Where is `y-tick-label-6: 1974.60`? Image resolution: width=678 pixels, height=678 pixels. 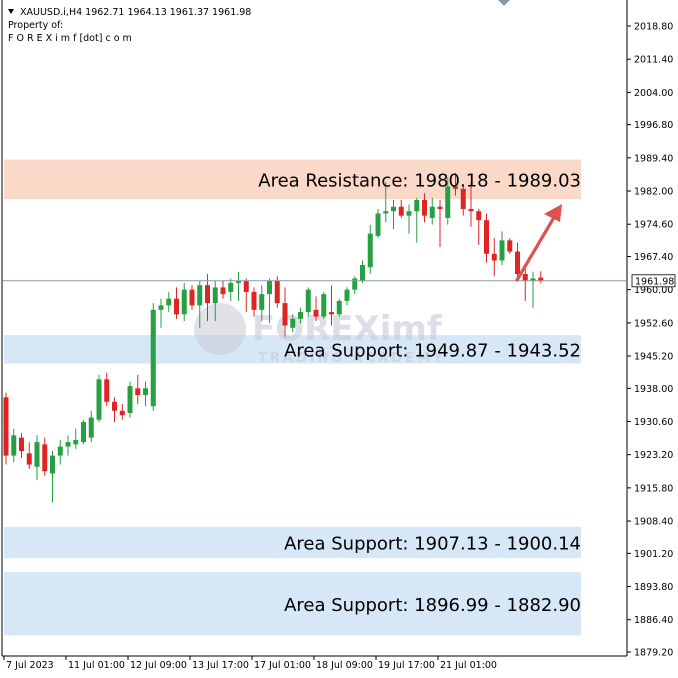 y-tick-label-6: 1974.60 is located at coordinates (653, 225).